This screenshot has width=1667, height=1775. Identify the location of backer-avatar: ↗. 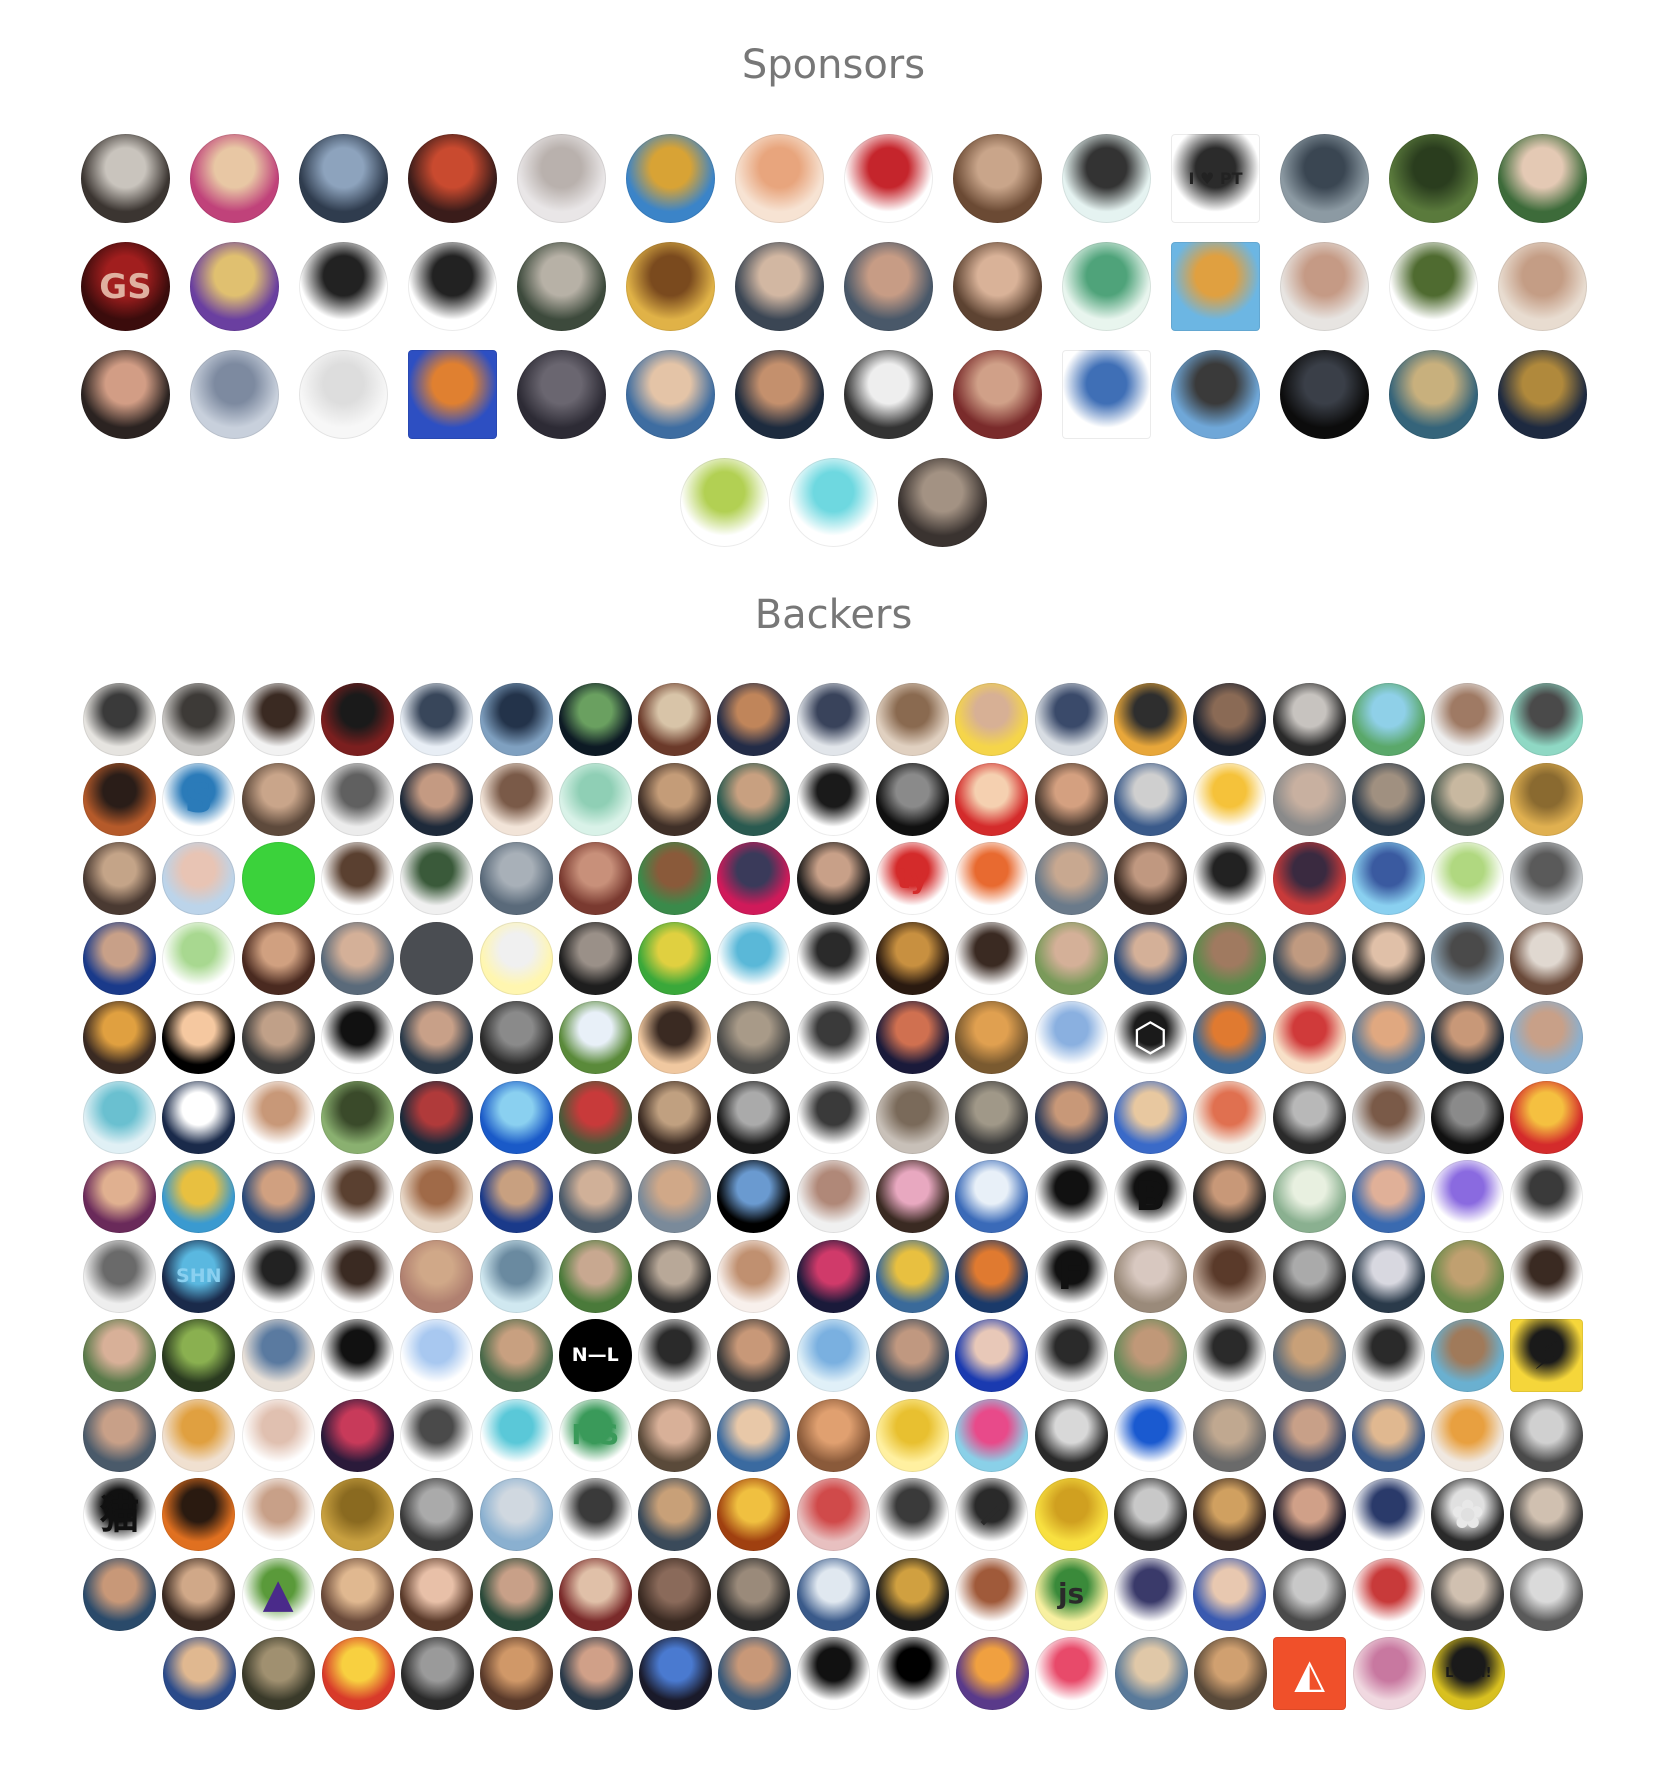
(992, 1514).